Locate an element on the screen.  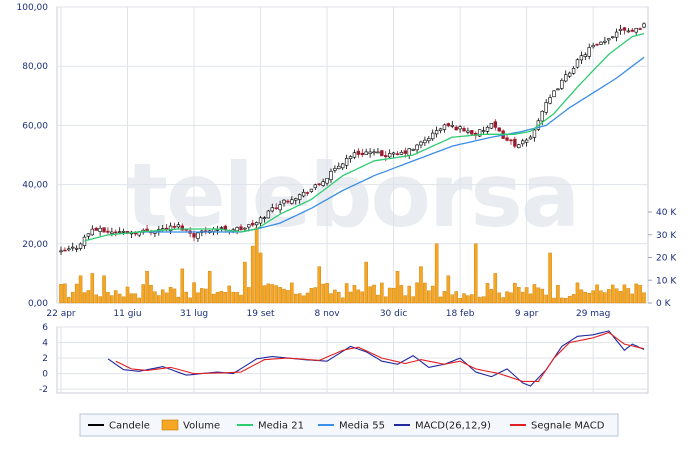
macd-y-tick-label: 0 is located at coordinates (45, 375).